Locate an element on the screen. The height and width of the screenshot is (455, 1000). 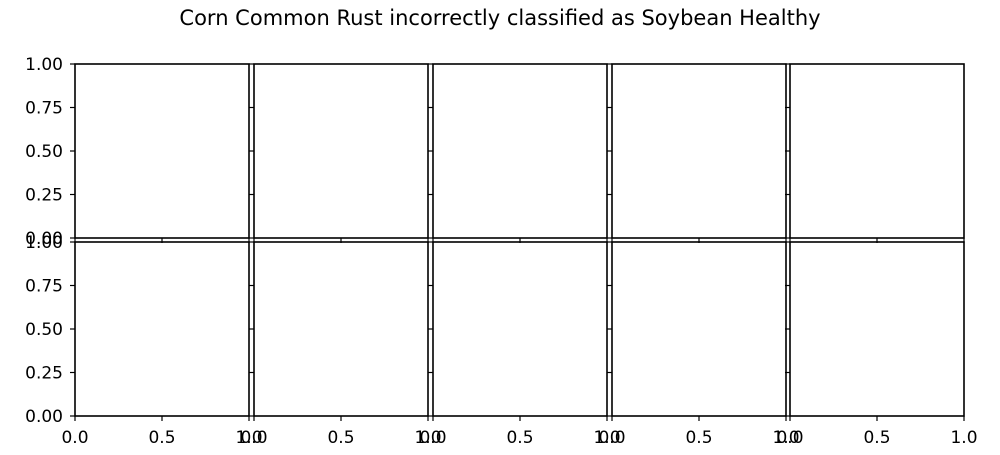
subplot-r2-c5: 0.0 0.5 1.0 is located at coordinates (877, 344).